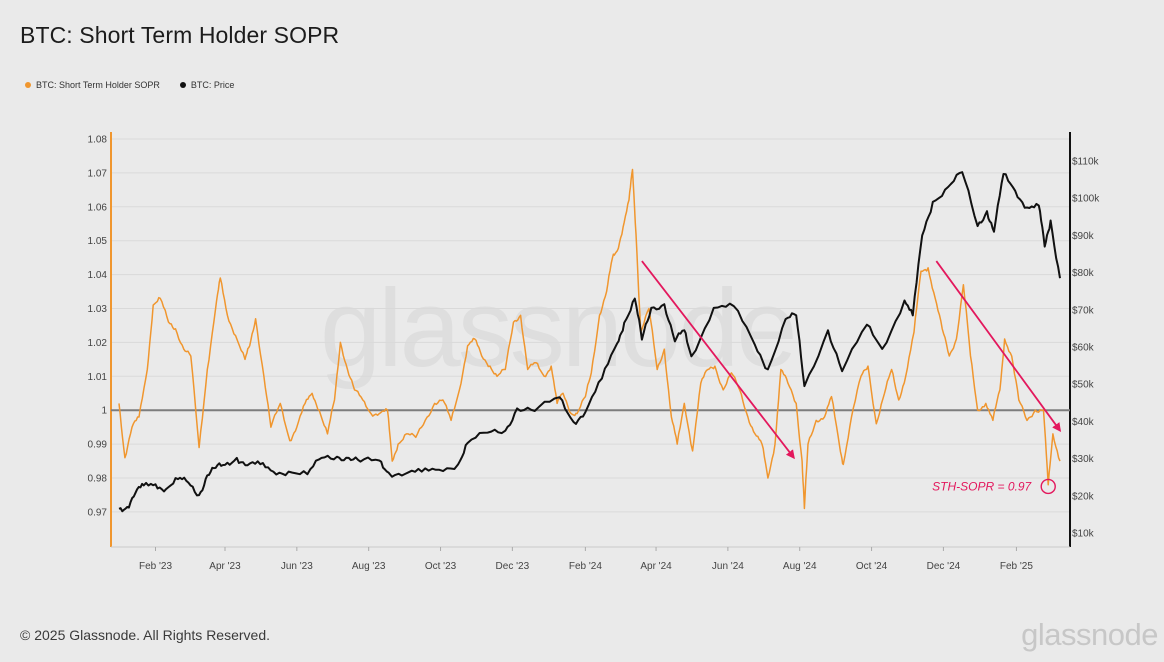  What do you see at coordinates (180, 35) in the screenshot?
I see `chart-title: BTC: Short Term Holder SOPR` at bounding box center [180, 35].